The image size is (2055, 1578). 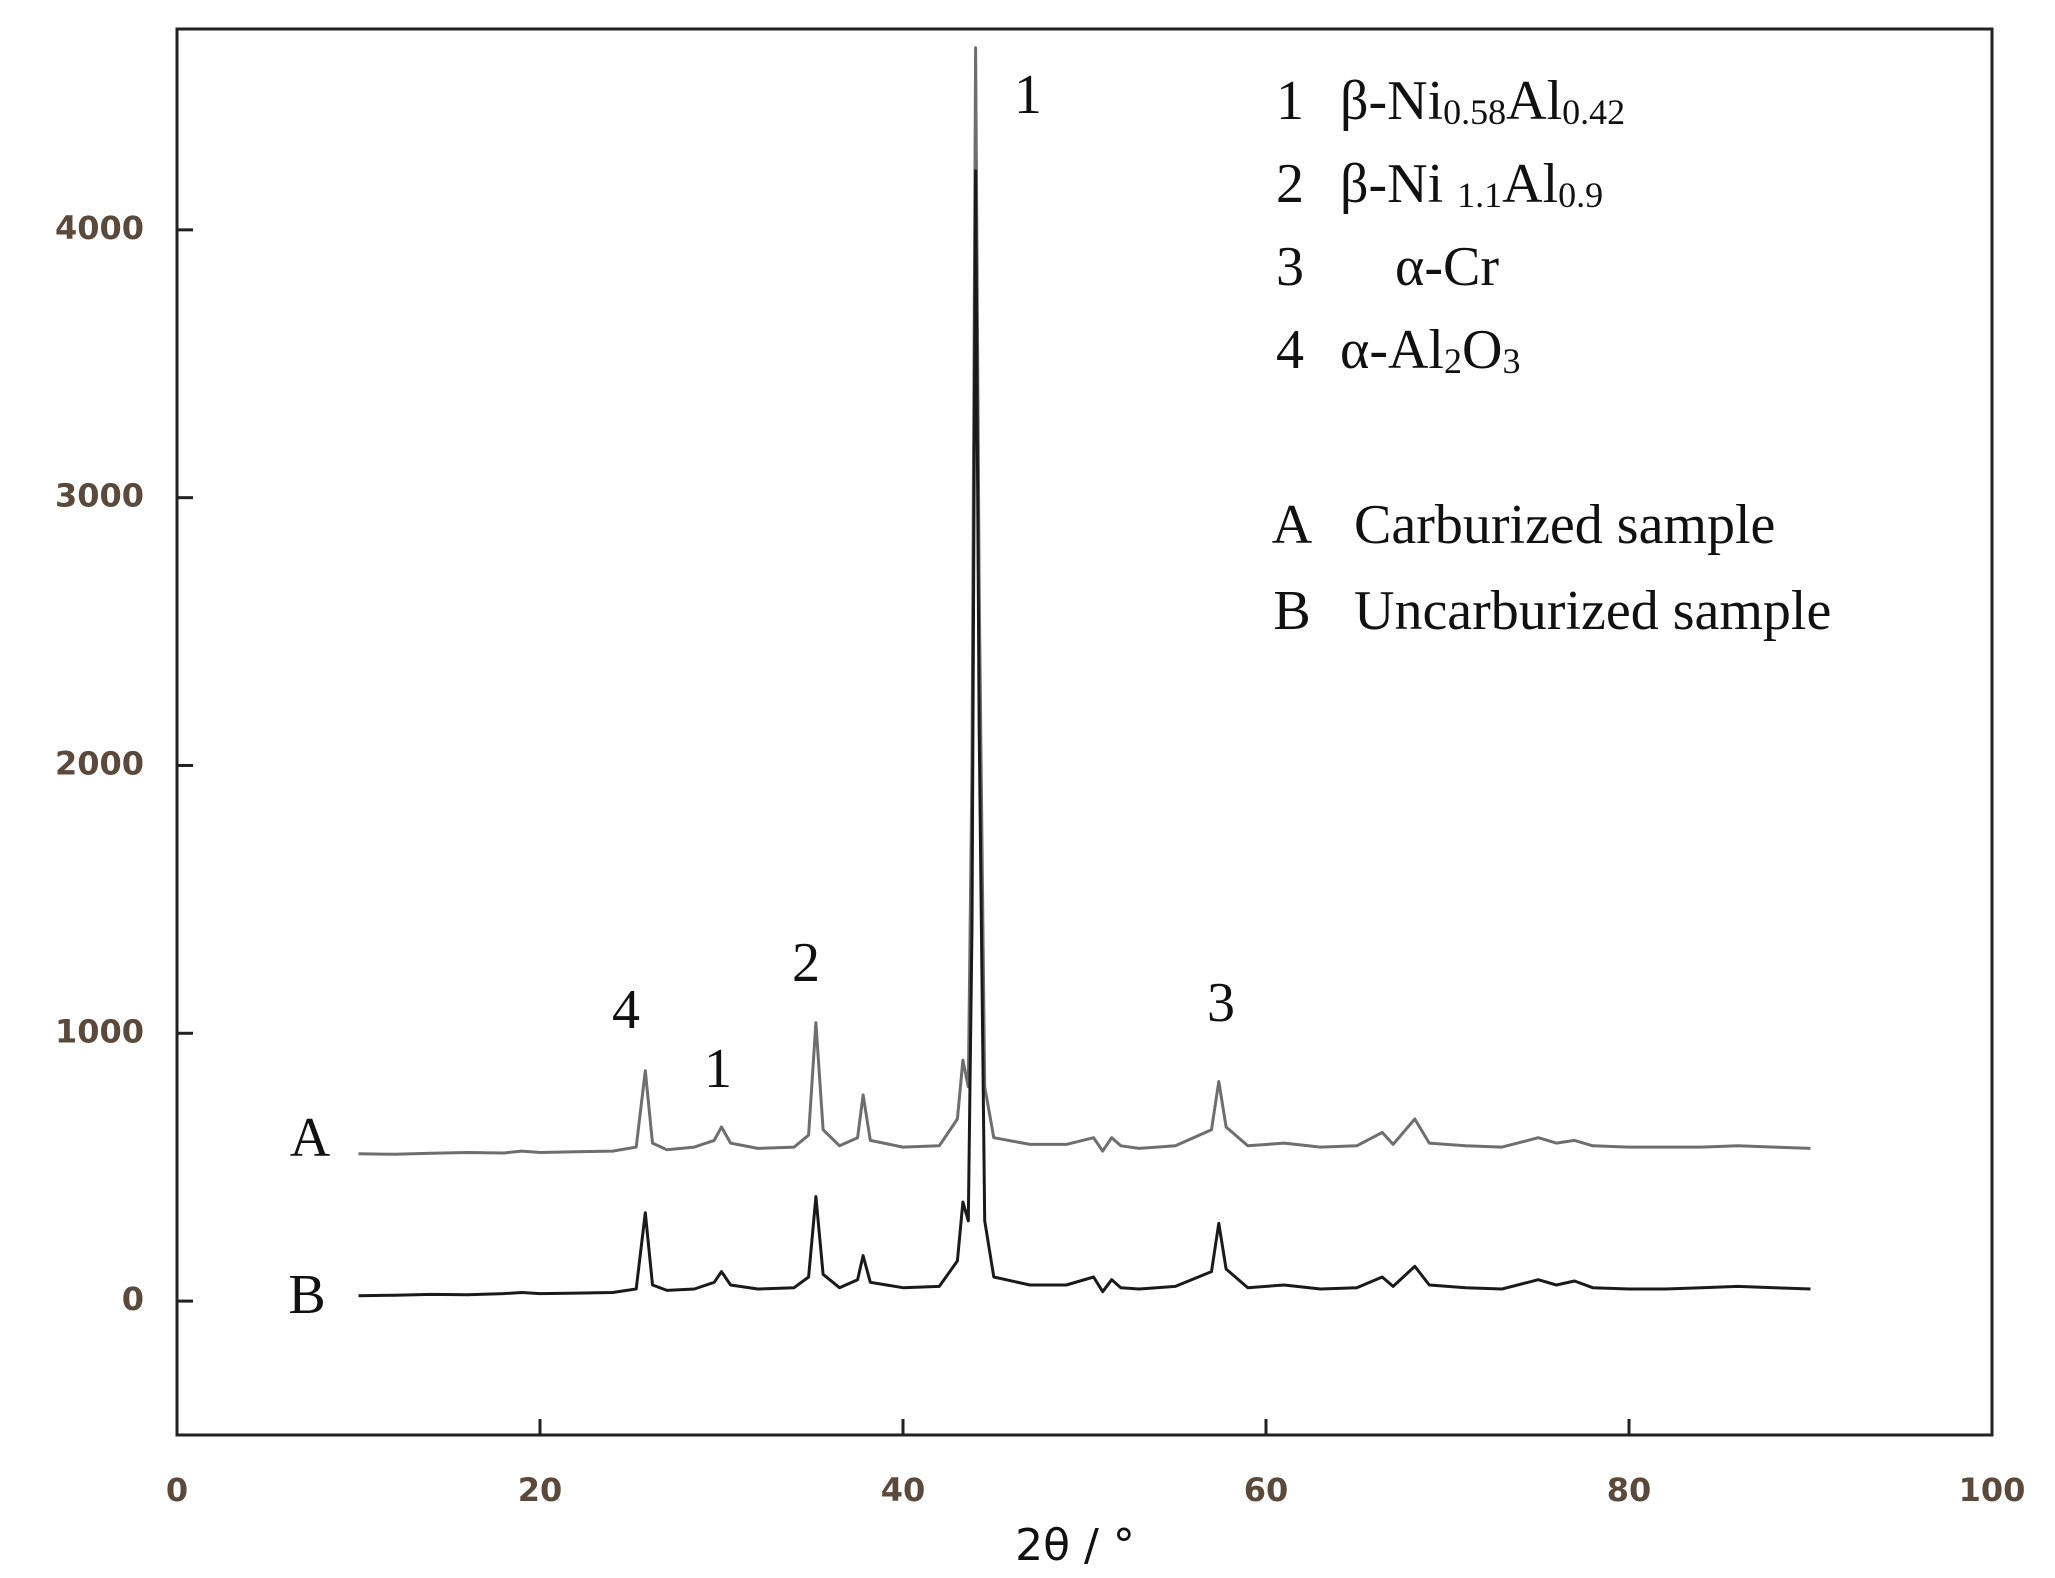 I want to click on y-tick-label: 3000, so click(x=99, y=496).